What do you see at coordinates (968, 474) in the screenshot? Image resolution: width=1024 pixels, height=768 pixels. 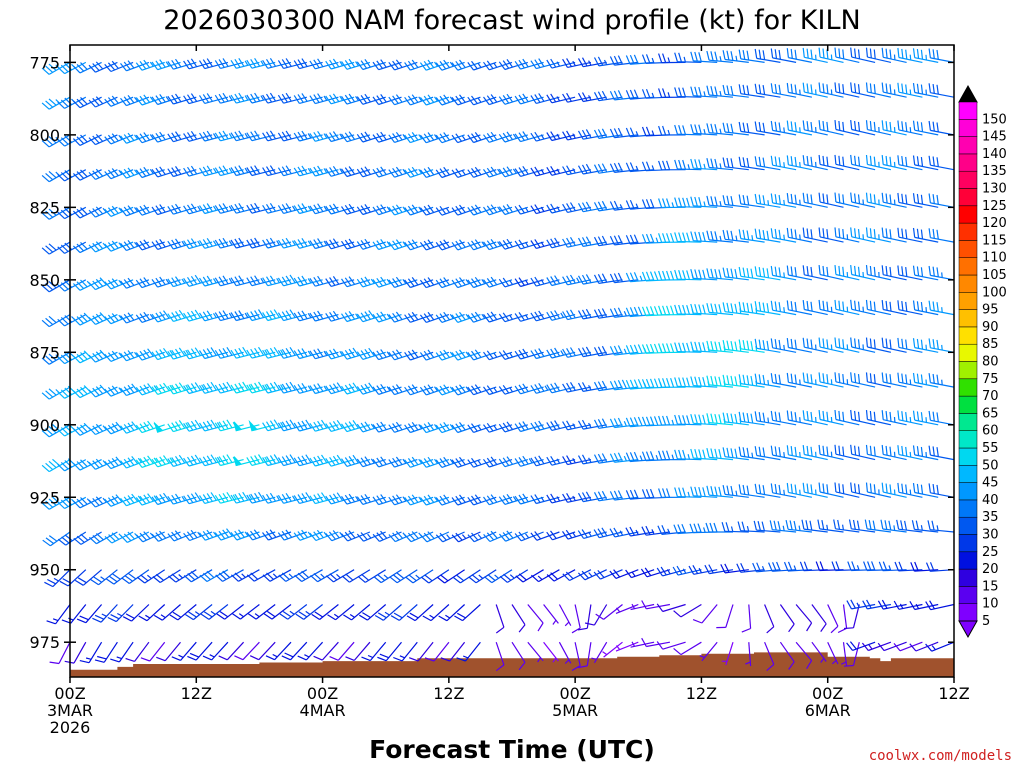 I see `colorbar-swatch` at bounding box center [968, 474].